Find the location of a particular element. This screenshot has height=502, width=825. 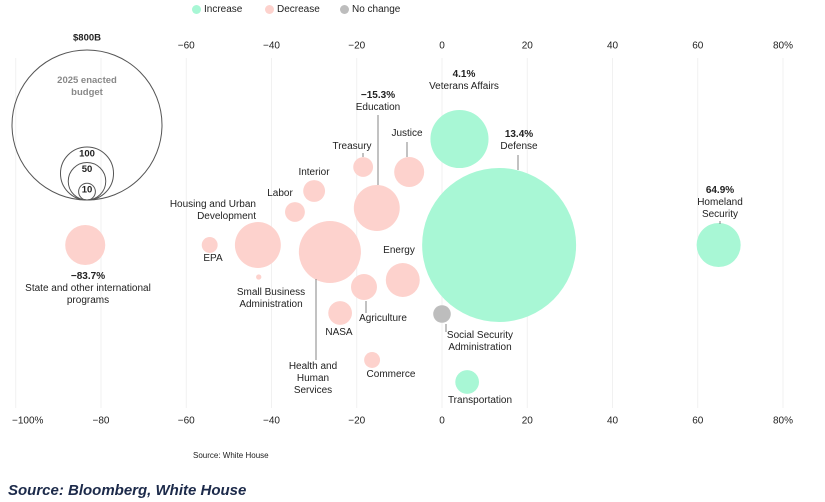

value-label: 4.1% is located at coordinates (464, 74).